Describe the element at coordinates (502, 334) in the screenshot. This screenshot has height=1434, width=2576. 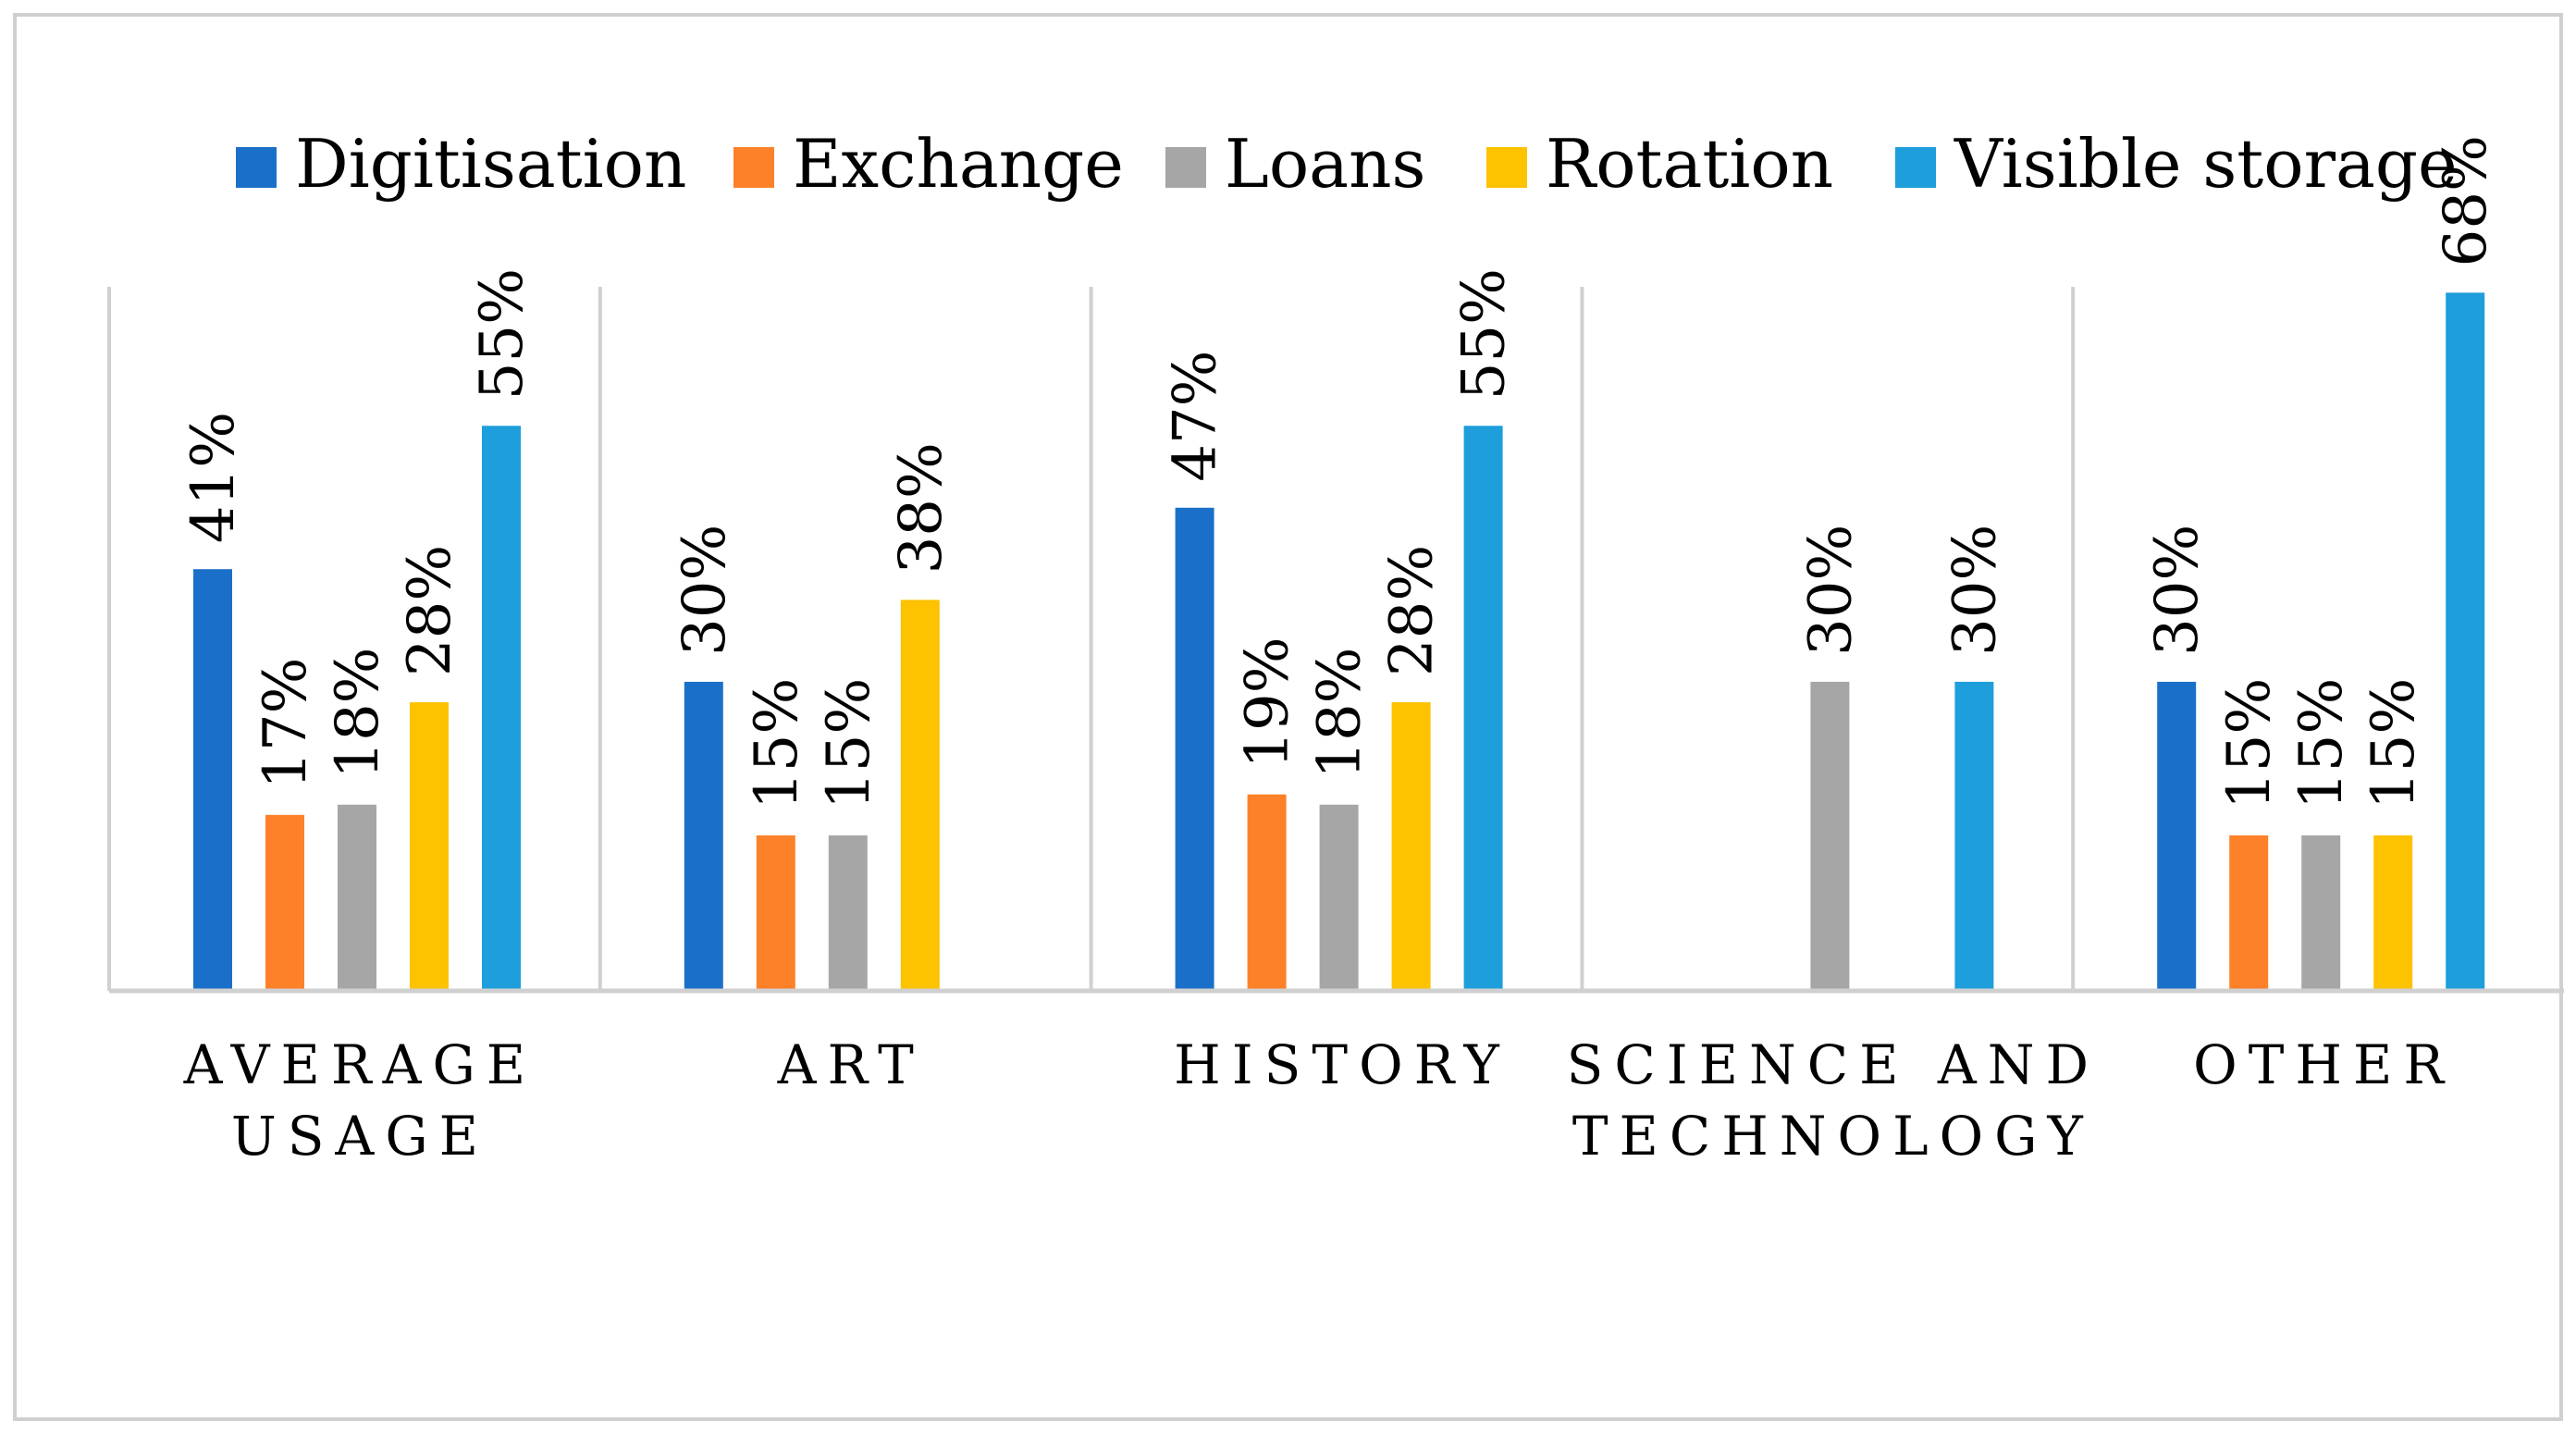
I see `data-label-visible-storage-0: 55%` at that location.